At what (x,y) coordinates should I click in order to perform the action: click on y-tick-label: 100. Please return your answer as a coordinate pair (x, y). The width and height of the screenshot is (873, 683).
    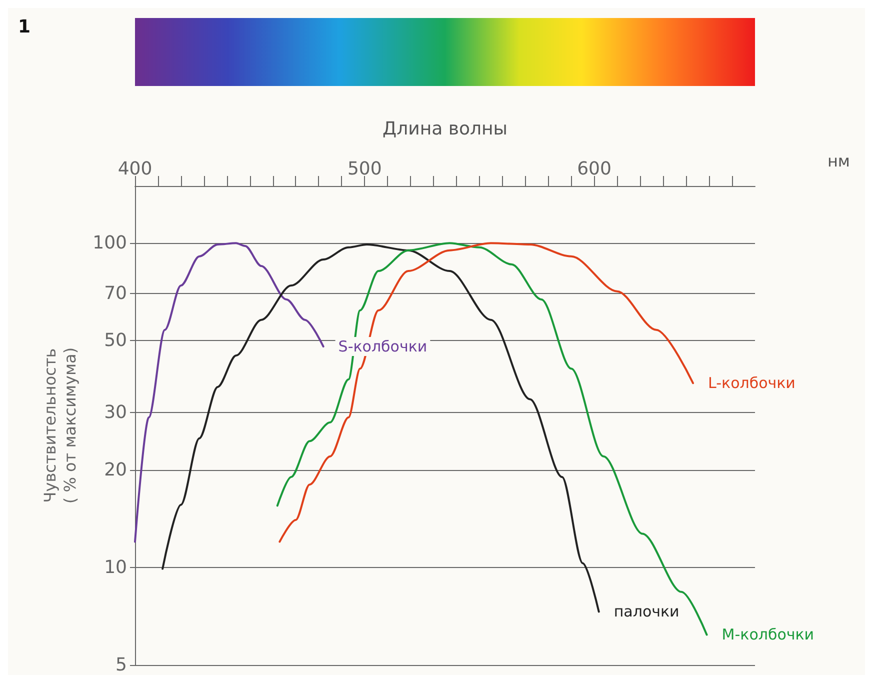
    Looking at the image, I should click on (109, 243).